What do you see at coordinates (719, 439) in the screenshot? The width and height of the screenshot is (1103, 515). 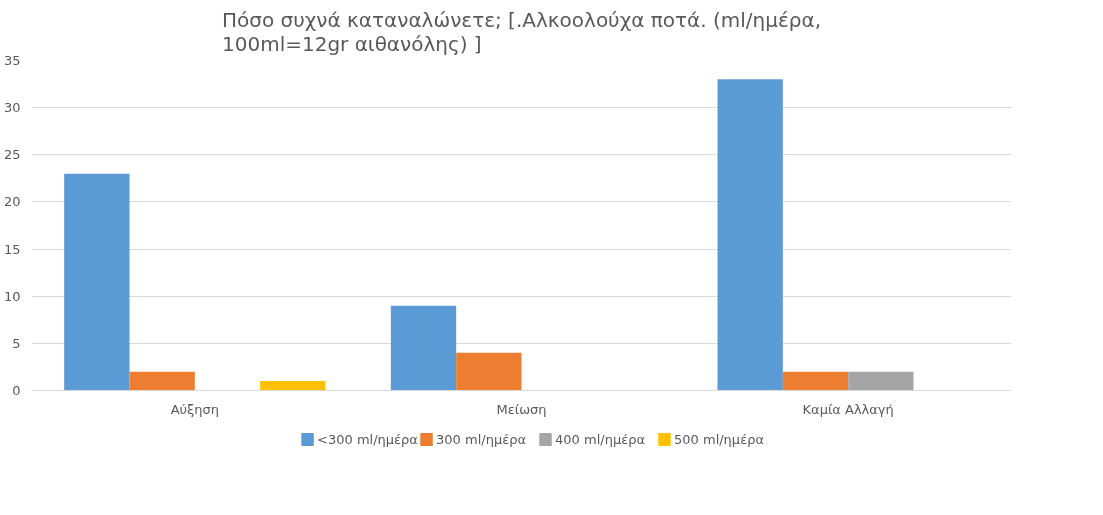 I see `legend-label: 500 ml/ημέρα` at bounding box center [719, 439].